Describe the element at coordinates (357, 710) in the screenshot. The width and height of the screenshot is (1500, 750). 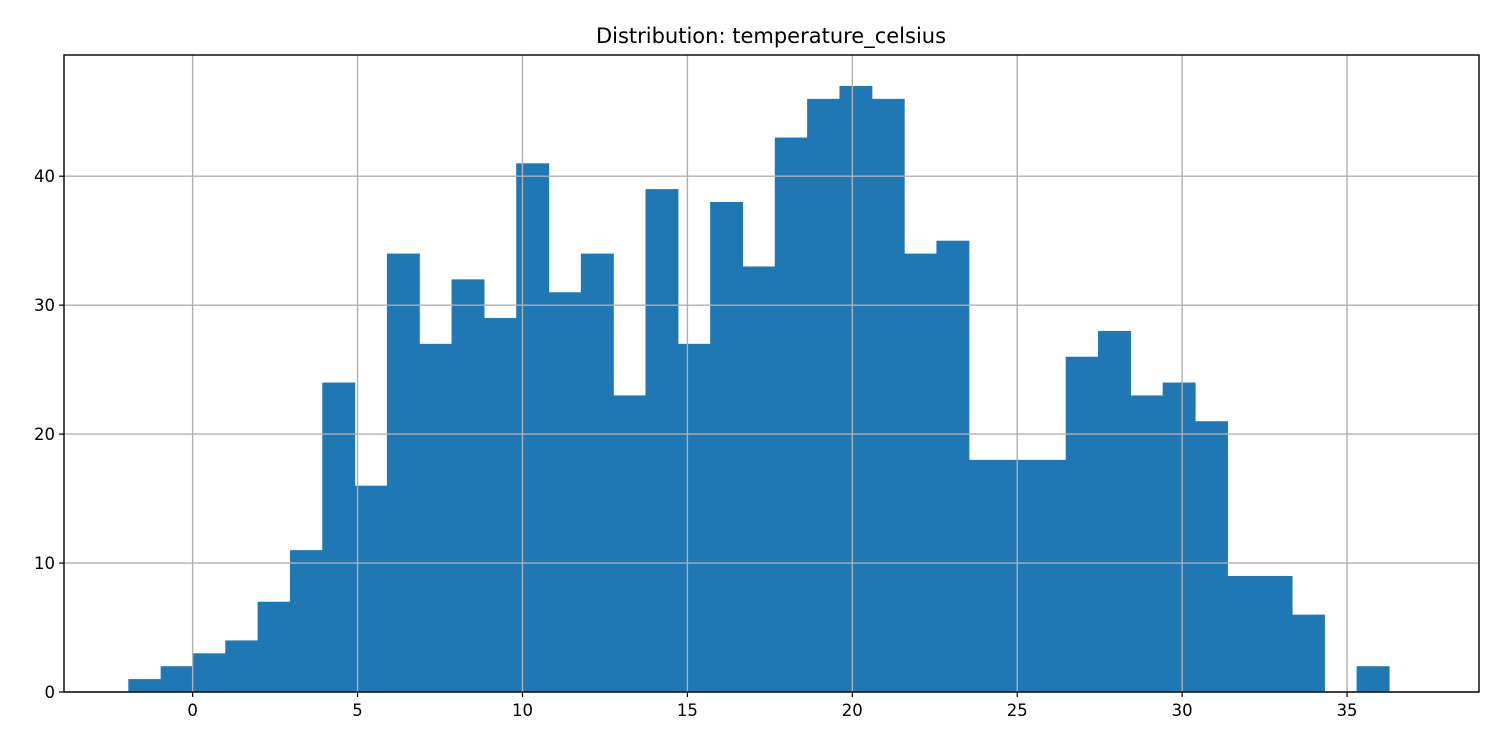
I see `x-tick-label: 5` at that location.